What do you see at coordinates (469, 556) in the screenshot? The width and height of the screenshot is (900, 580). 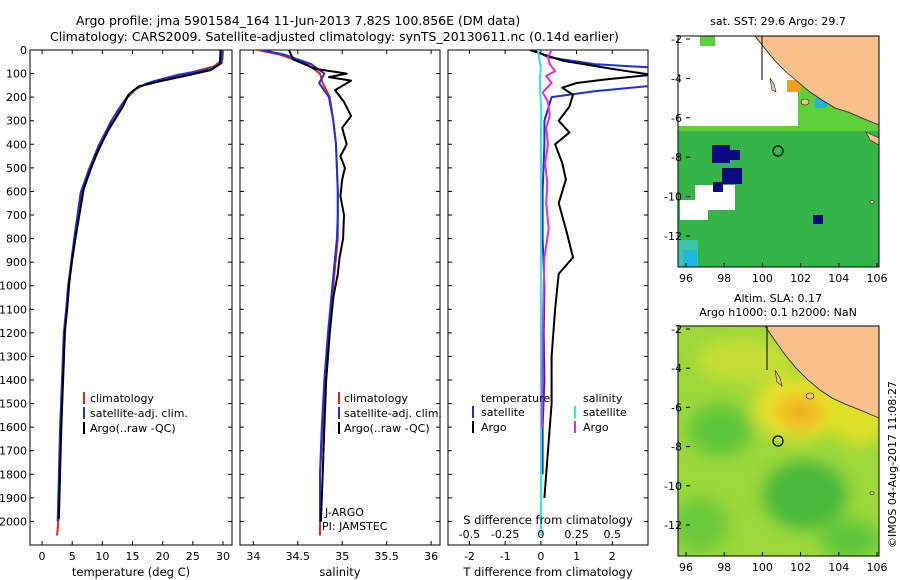 I see `xtick-label: -2` at bounding box center [469, 556].